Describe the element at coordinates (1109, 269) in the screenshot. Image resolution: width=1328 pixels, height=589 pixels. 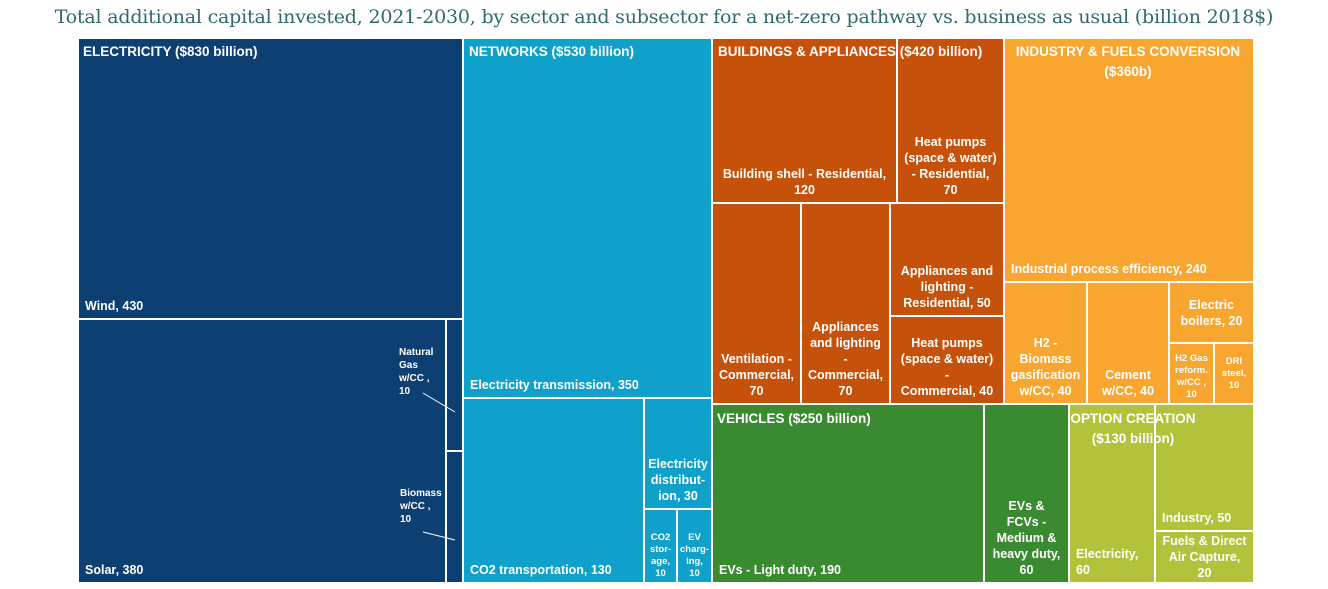
I see `cell-label: Industrial process efficiency, 240` at that location.